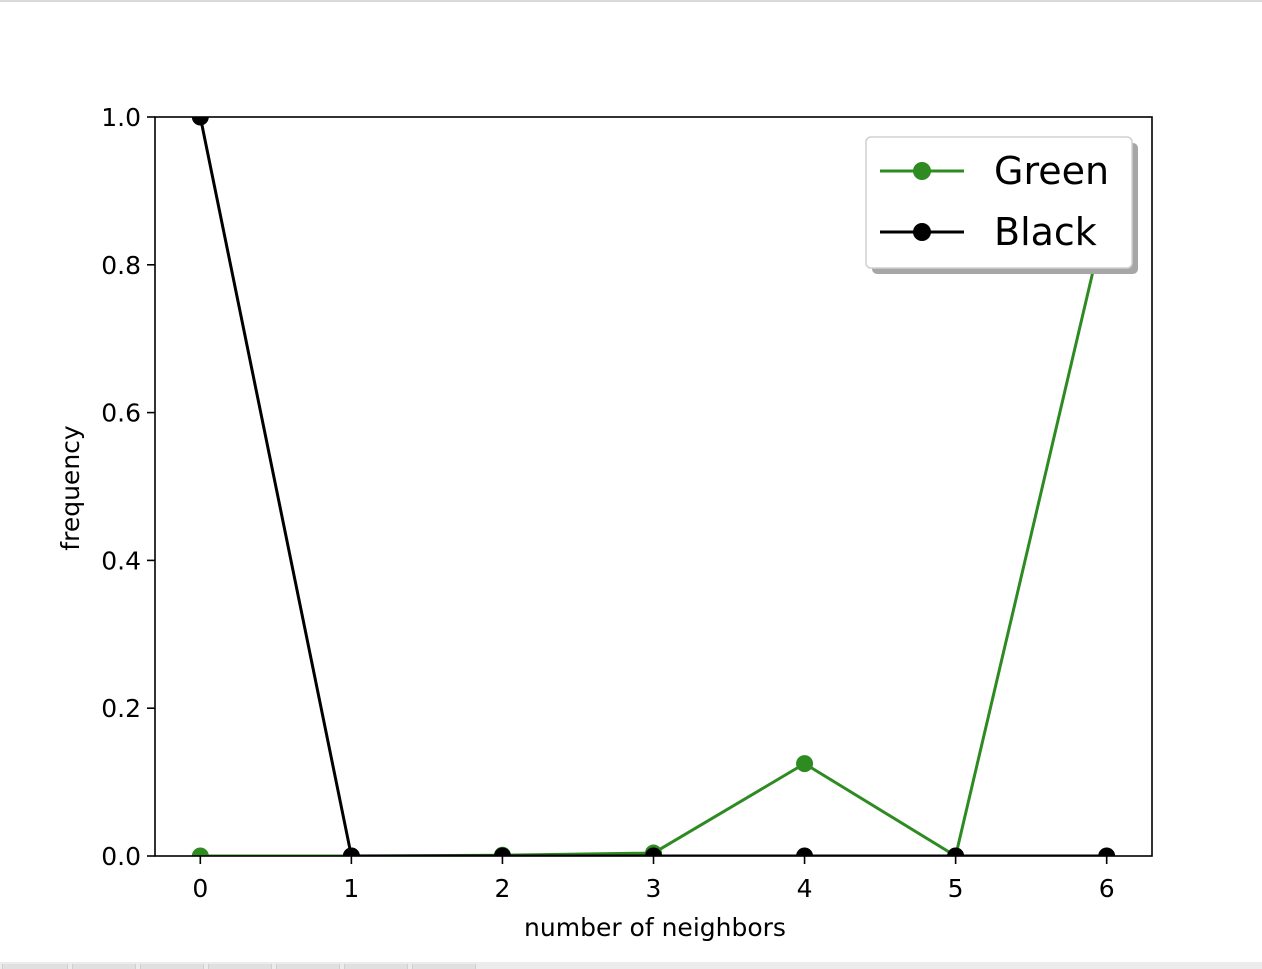  Describe the element at coordinates (121, 856) in the screenshot. I see `y-tick-label: 0.0` at that location.